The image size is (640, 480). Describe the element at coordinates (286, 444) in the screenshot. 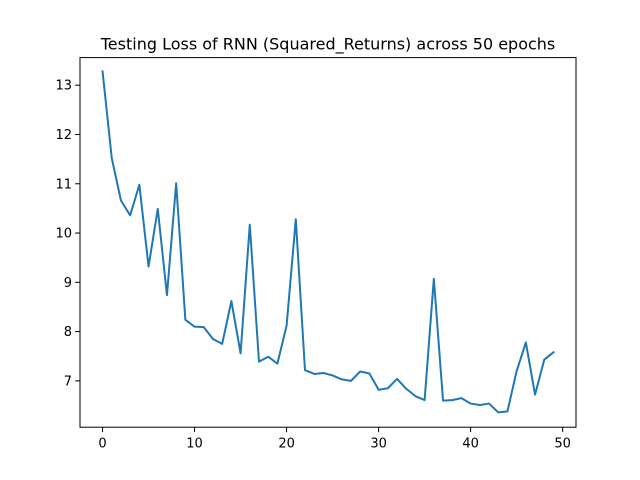

I see `x-tick-label: 20` at that location.